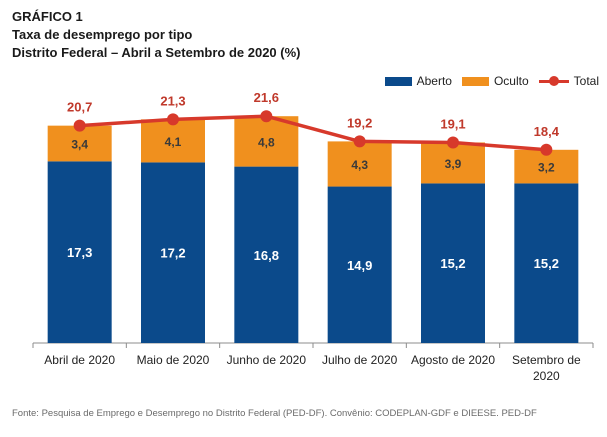 The width and height of the screenshot is (607, 437). What do you see at coordinates (172, 100) in the screenshot?
I see `data-label-total: 21,3` at bounding box center [172, 100].